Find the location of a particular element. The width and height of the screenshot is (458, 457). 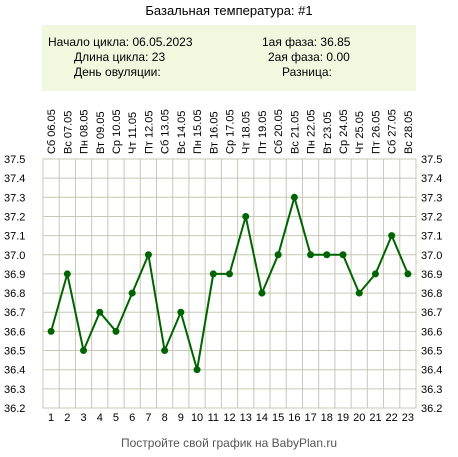

x-tick-label: 9 is located at coordinates (181, 418).